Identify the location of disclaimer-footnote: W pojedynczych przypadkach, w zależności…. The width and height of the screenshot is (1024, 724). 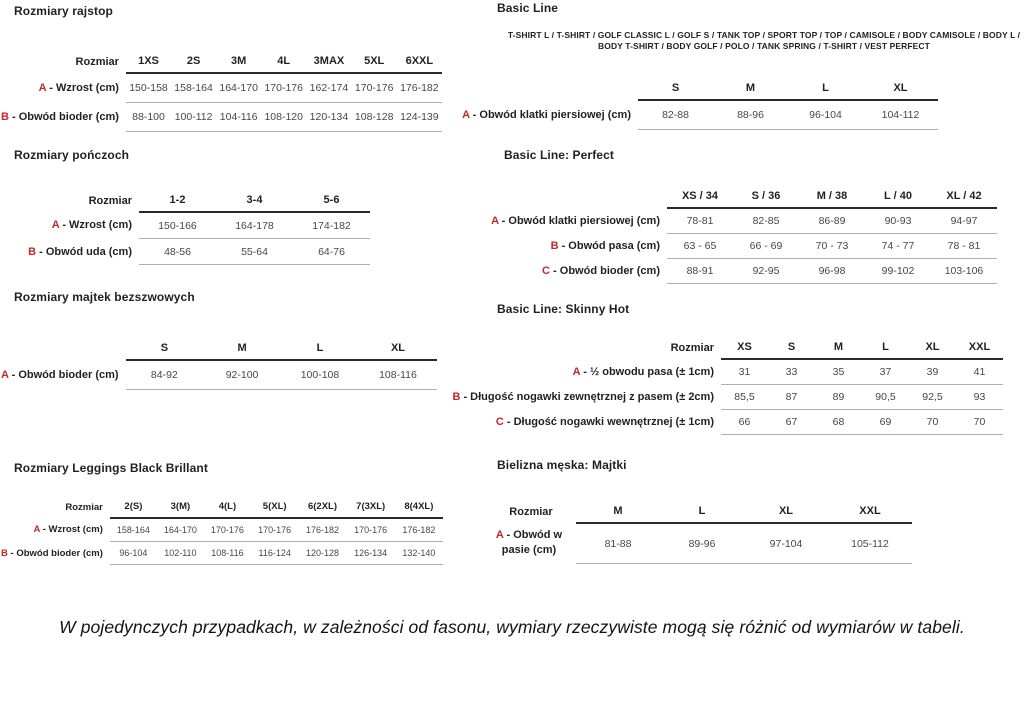
(512, 627).